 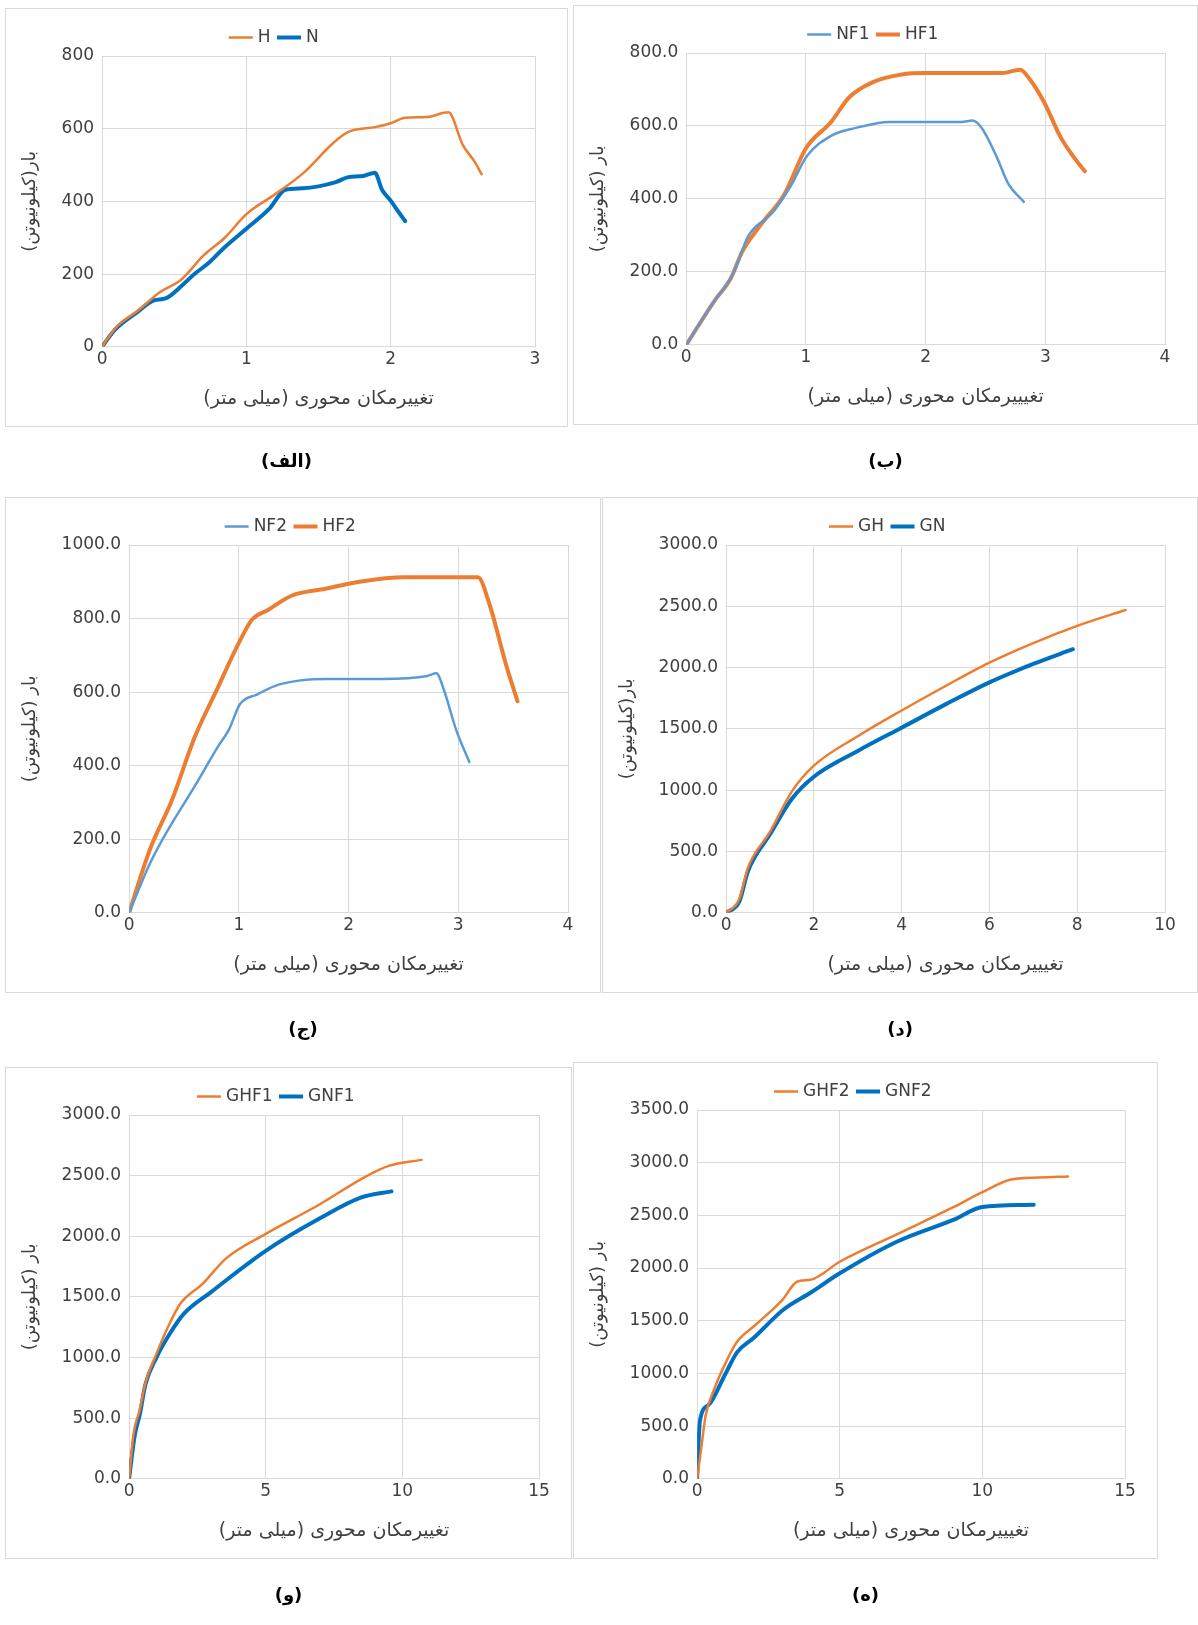 What do you see at coordinates (885, 460) in the screenshot?
I see `text: (ب)` at bounding box center [885, 460].